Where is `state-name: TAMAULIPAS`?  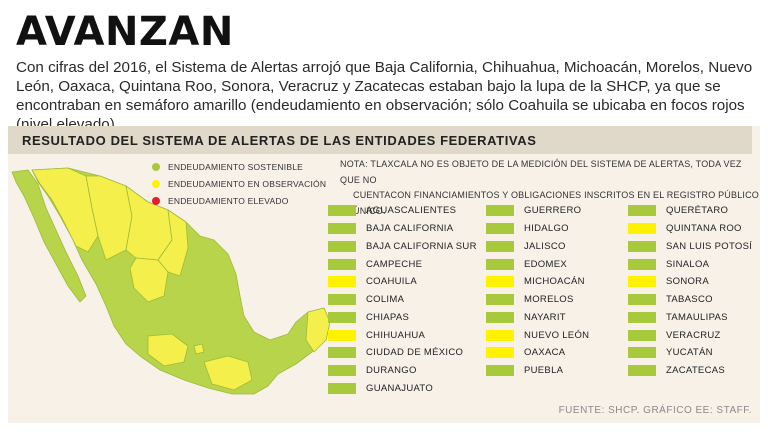 state-name: TAMAULIPAS is located at coordinates (697, 317).